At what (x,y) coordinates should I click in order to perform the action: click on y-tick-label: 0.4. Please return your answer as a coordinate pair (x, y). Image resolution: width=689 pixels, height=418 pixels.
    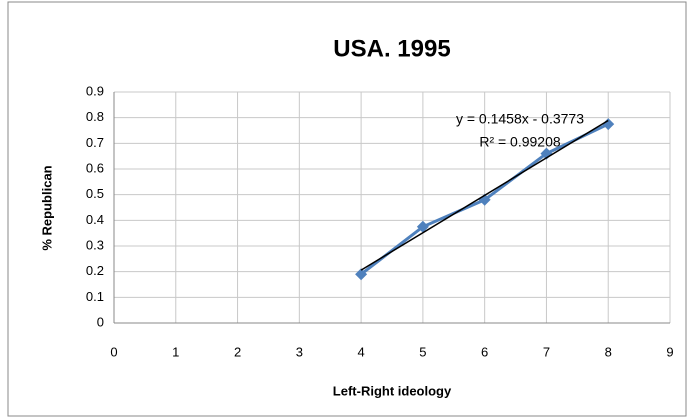
    Looking at the image, I should click on (95, 219).